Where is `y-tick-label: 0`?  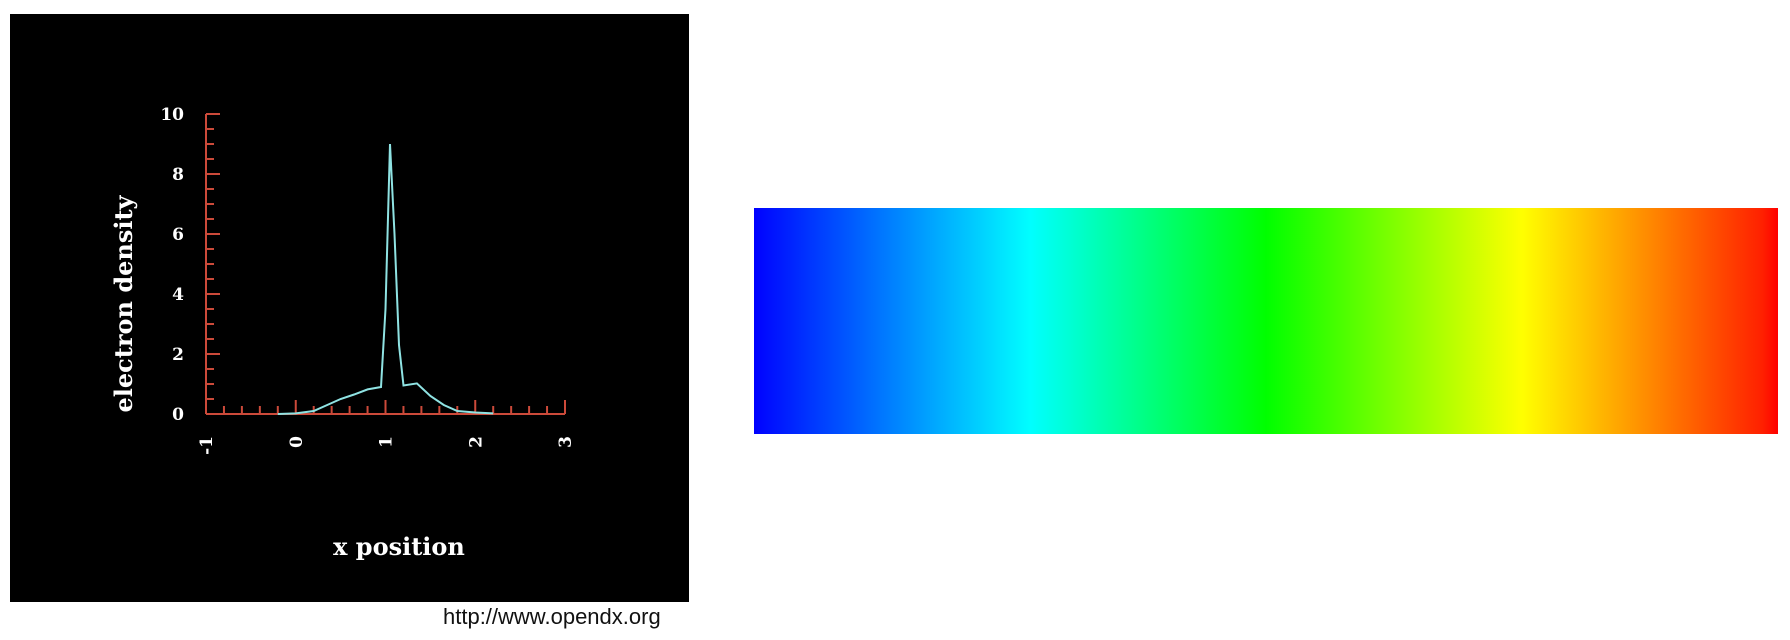 y-tick-label: 0 is located at coordinates (178, 415).